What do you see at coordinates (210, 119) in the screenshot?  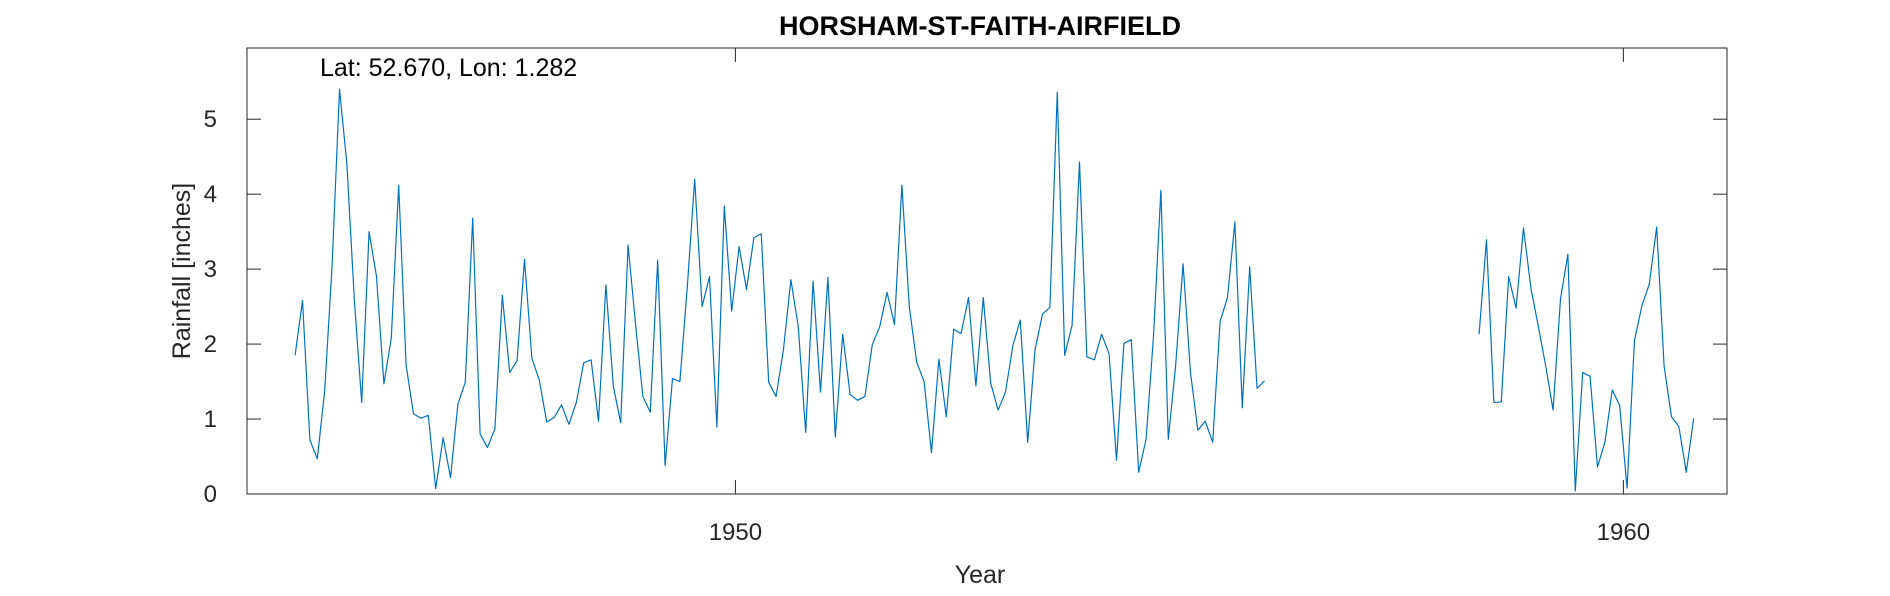 I see `y-tick-label: 5` at bounding box center [210, 119].